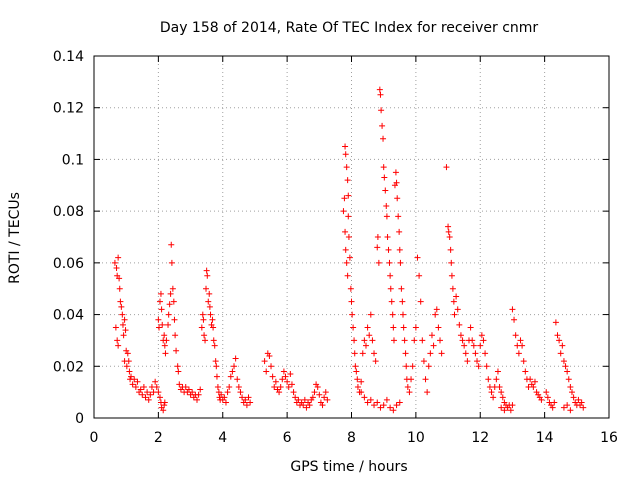 This screenshot has width=640, height=480. I want to click on y-tick-label: 0.04, so click(68, 316).